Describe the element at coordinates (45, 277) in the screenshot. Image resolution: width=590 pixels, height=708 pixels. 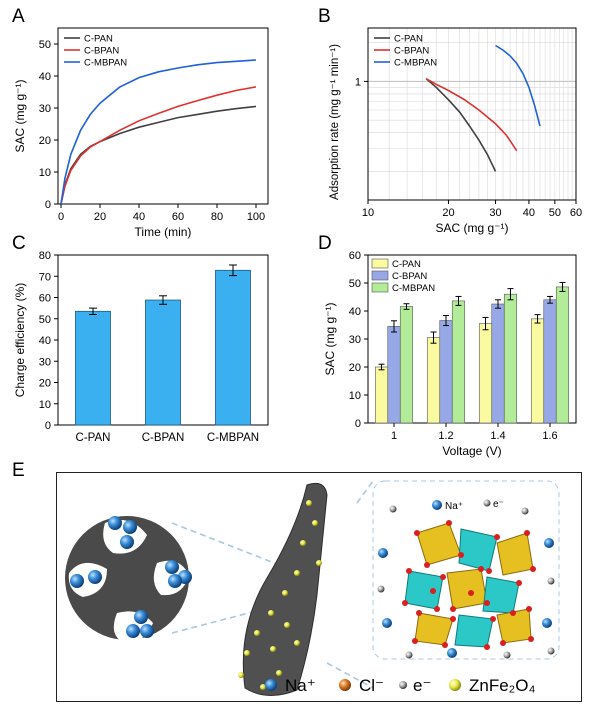
I see `y-tick-label: 70` at that location.